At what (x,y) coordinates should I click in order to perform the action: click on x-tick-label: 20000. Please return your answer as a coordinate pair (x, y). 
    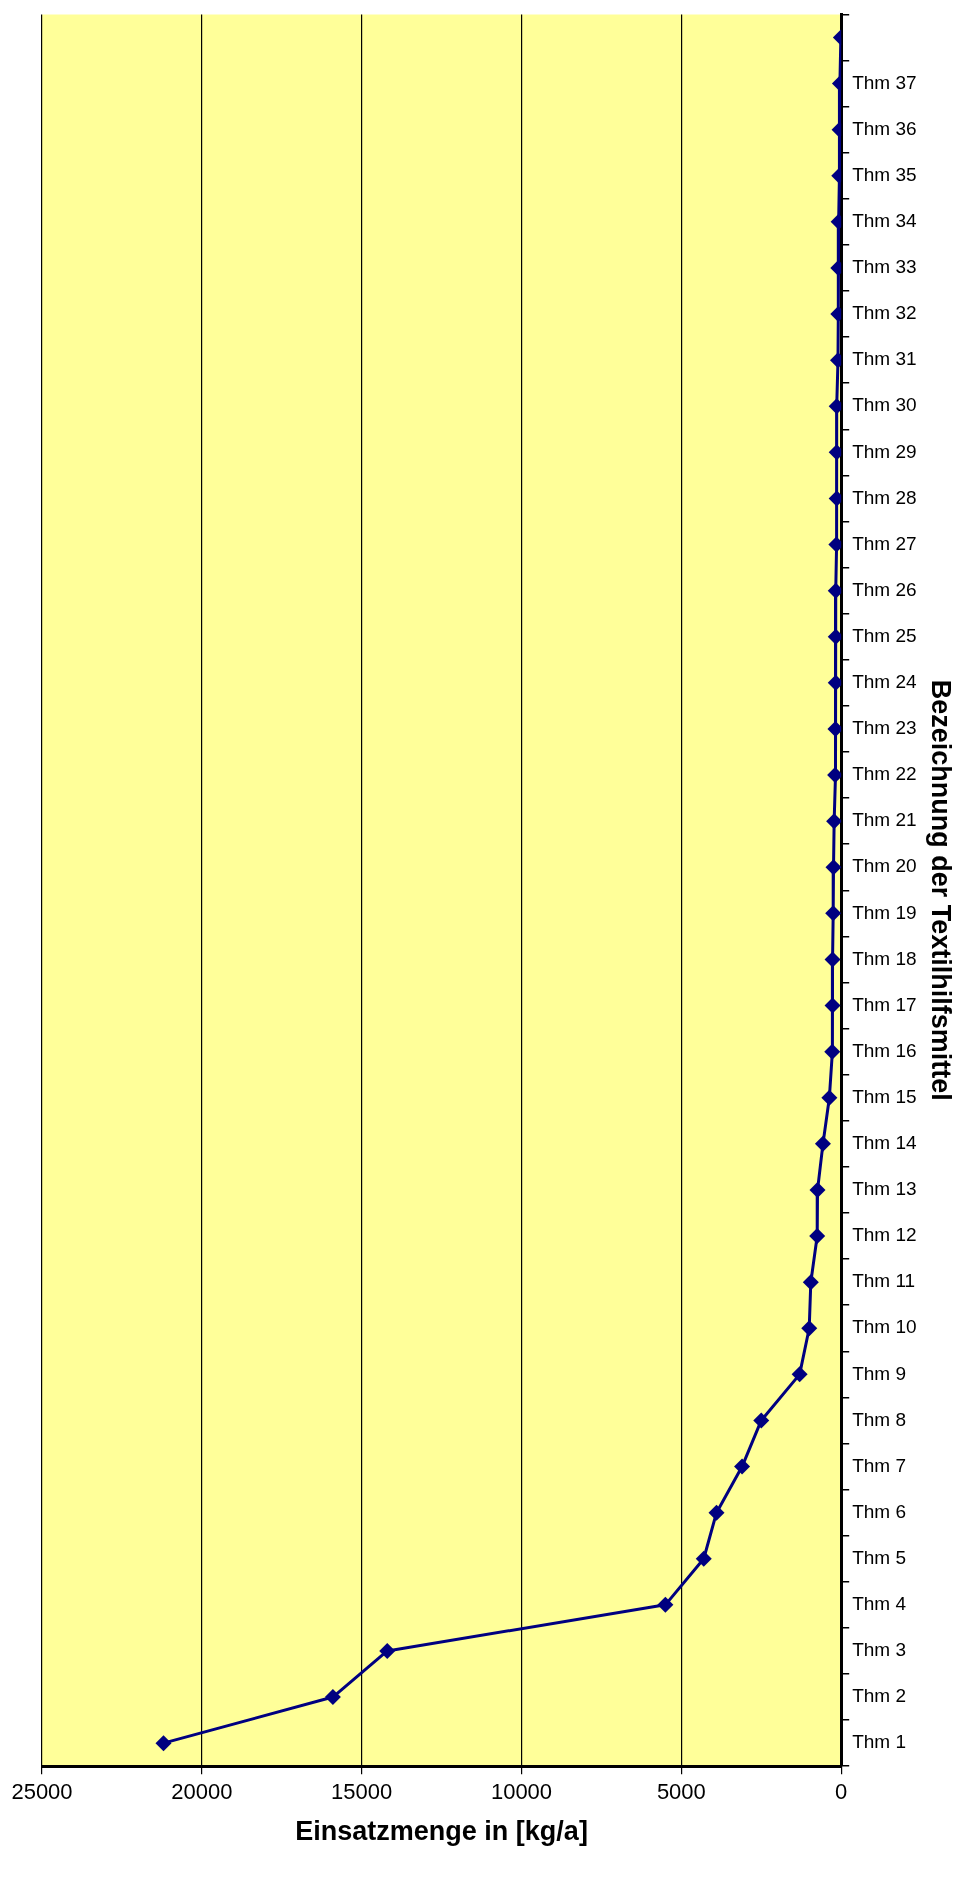
    Looking at the image, I should click on (202, 1792).